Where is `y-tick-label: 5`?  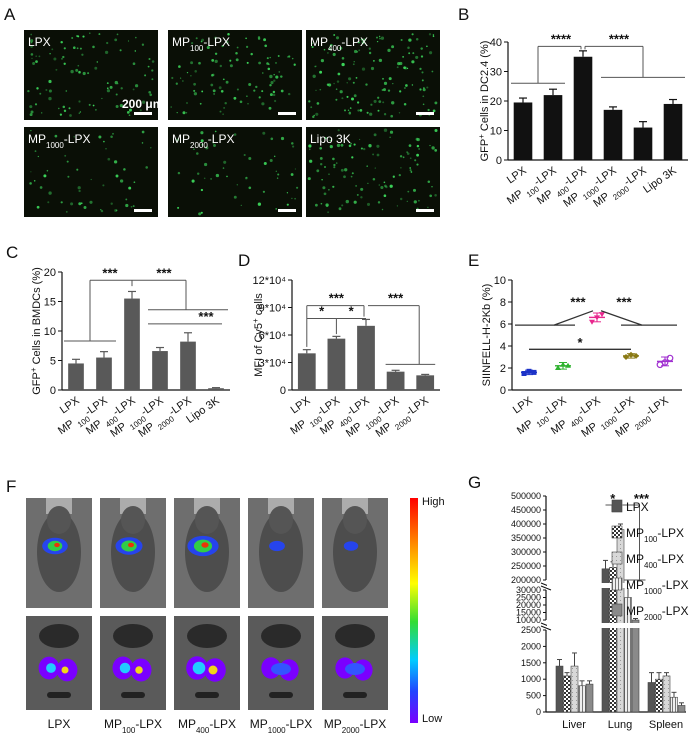
y-tick-label: 5 is located at coordinates (53, 362).